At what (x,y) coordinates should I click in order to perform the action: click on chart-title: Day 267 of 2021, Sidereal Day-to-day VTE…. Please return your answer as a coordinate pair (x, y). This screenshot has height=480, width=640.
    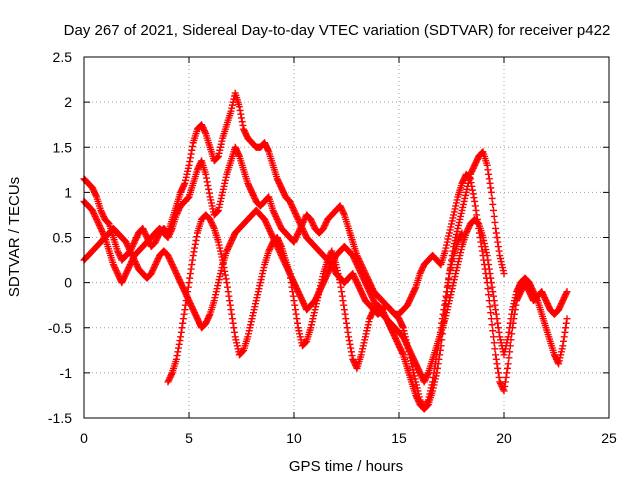
    Looking at the image, I should click on (337, 30).